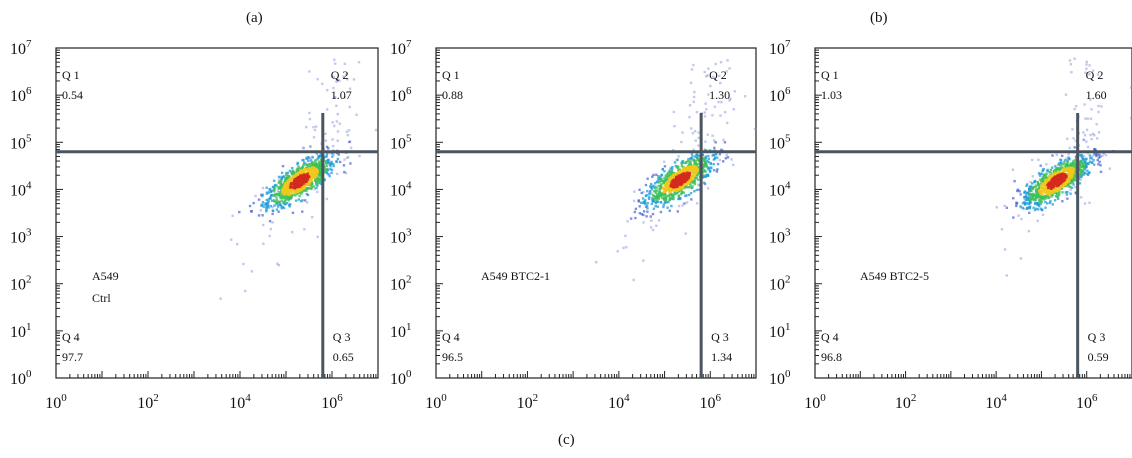  Describe the element at coordinates (401, 284) in the screenshot. I see `y-tick-label: 10²` at that location.